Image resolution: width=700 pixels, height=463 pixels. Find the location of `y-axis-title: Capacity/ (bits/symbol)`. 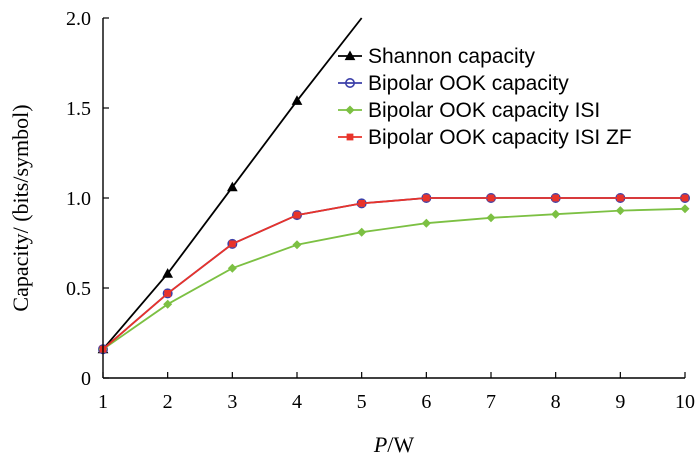

y-axis-title: Capacity/ (bits/symbol) is located at coordinates (20, 207).